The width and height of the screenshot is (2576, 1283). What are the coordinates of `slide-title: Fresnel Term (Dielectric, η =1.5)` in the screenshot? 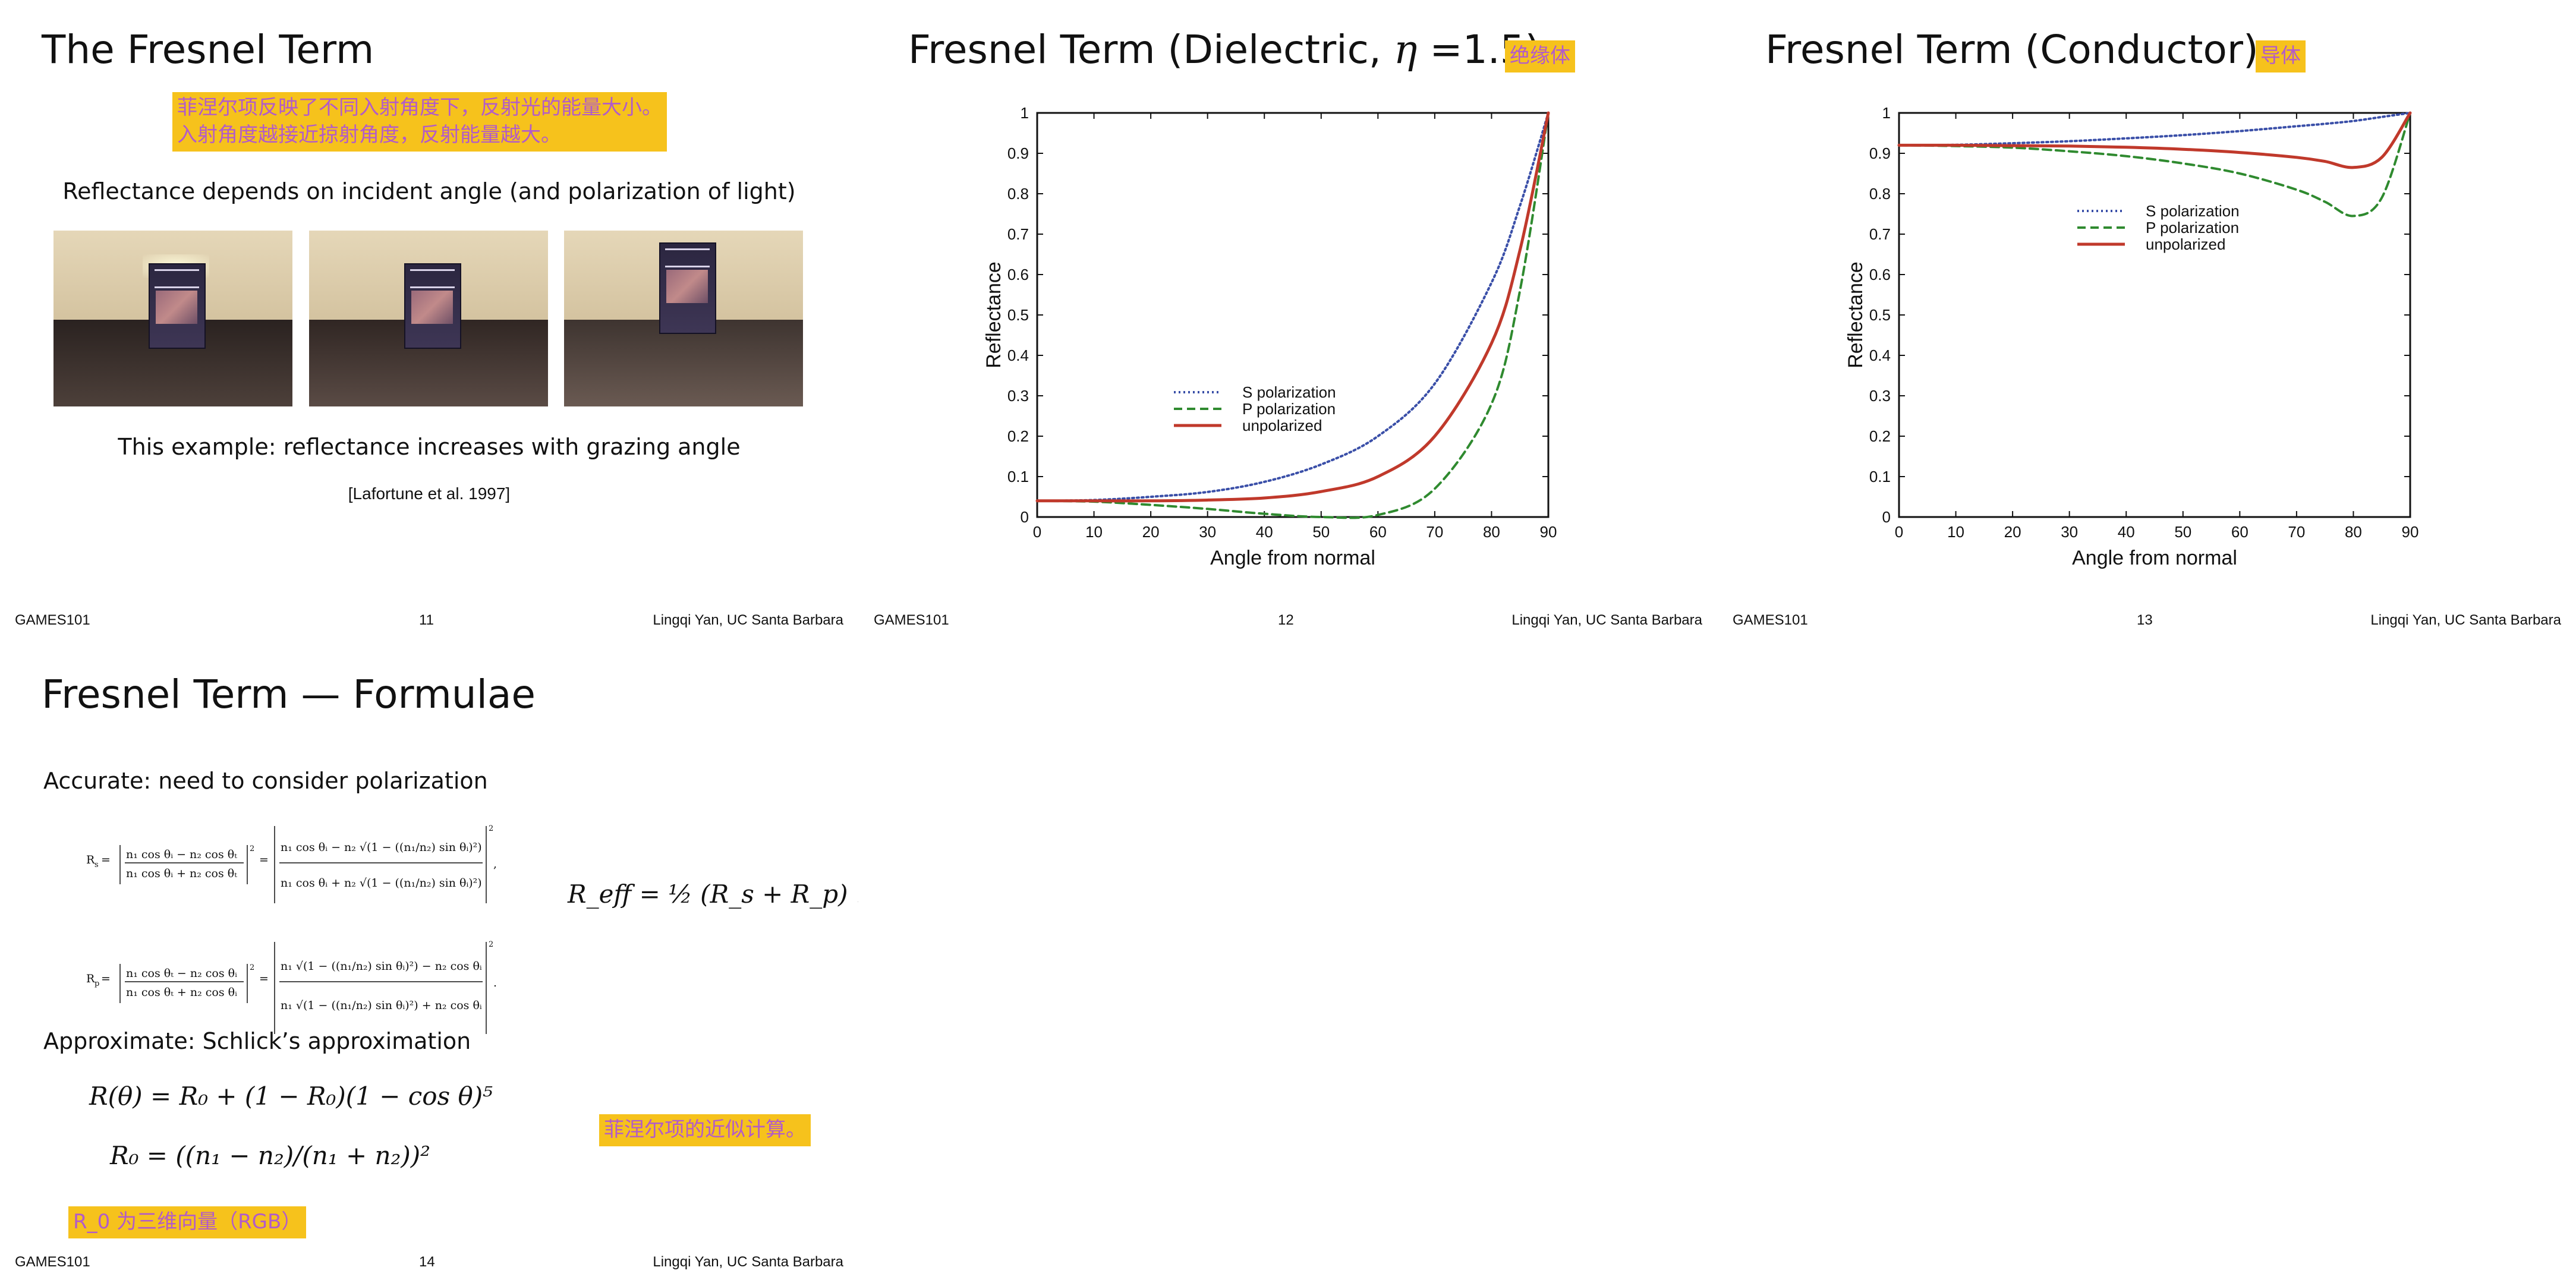 It's located at (1224, 49).